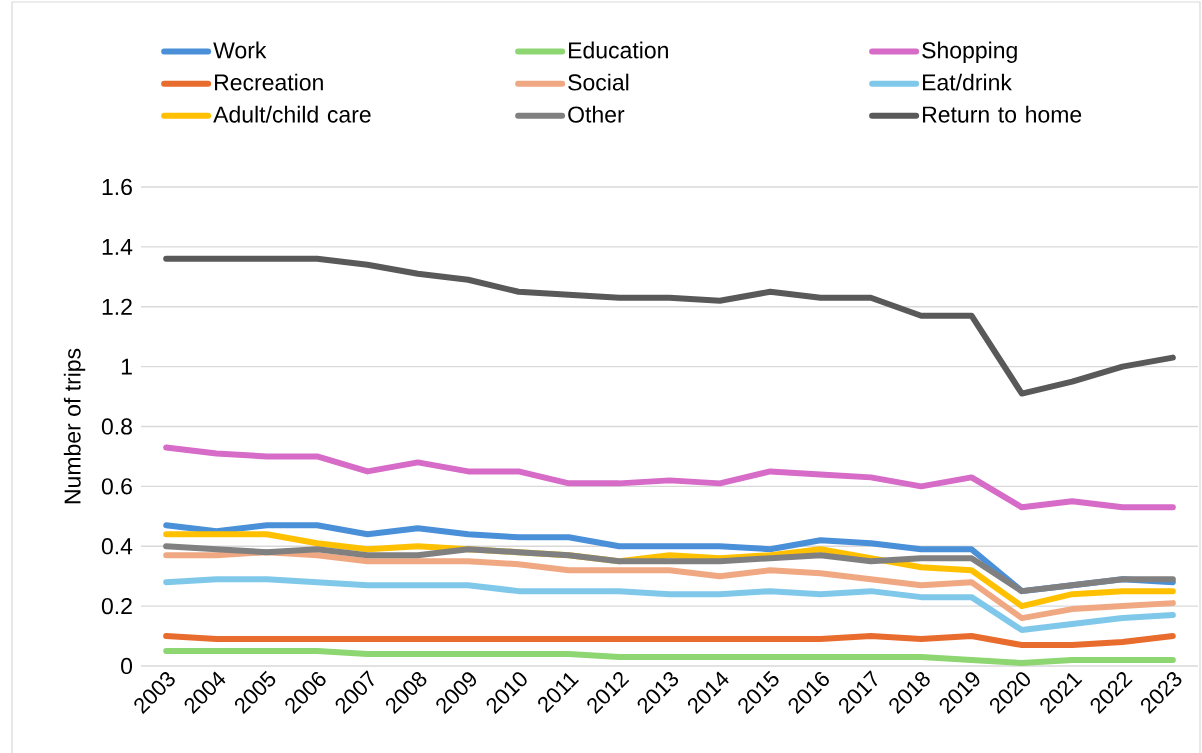  What do you see at coordinates (292, 114) in the screenshot?
I see `legend-label: Adult/child care` at bounding box center [292, 114].